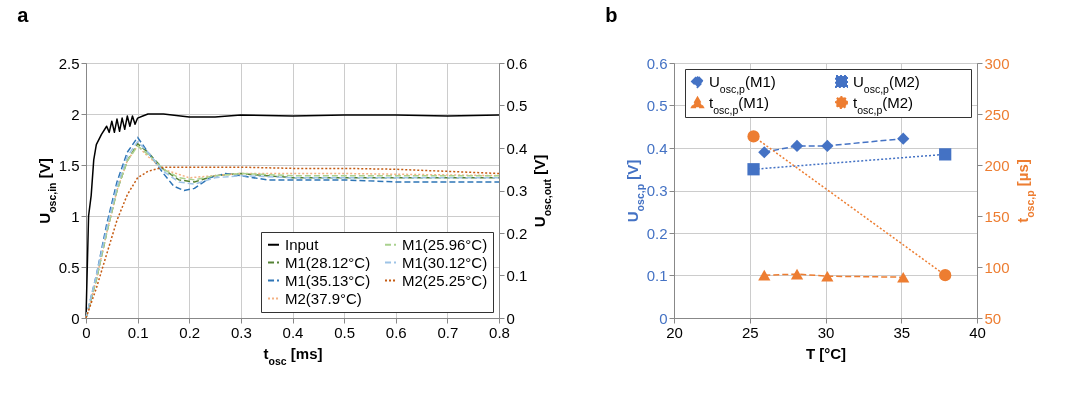 The height and width of the screenshot is (401, 1070). What do you see at coordinates (742, 83) in the screenshot?
I see `legend-label: U$_{osc,p}$(M1)` at bounding box center [742, 83].